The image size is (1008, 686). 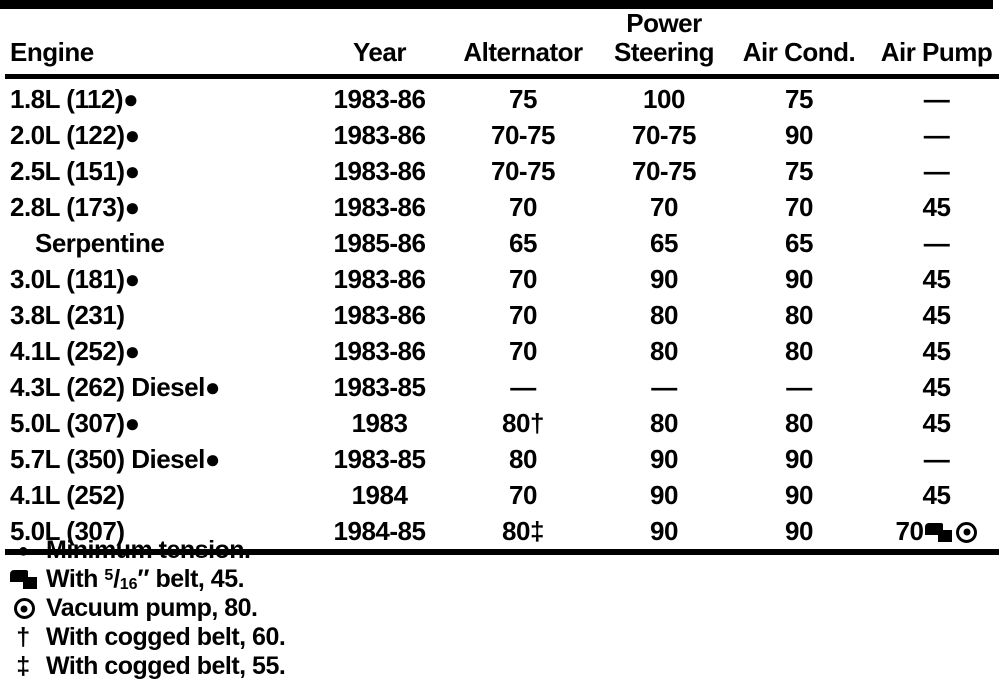 I want to click on table-row: 3.0L (181)● 1983-86 70 90 90 45, so click(x=502, y=279).